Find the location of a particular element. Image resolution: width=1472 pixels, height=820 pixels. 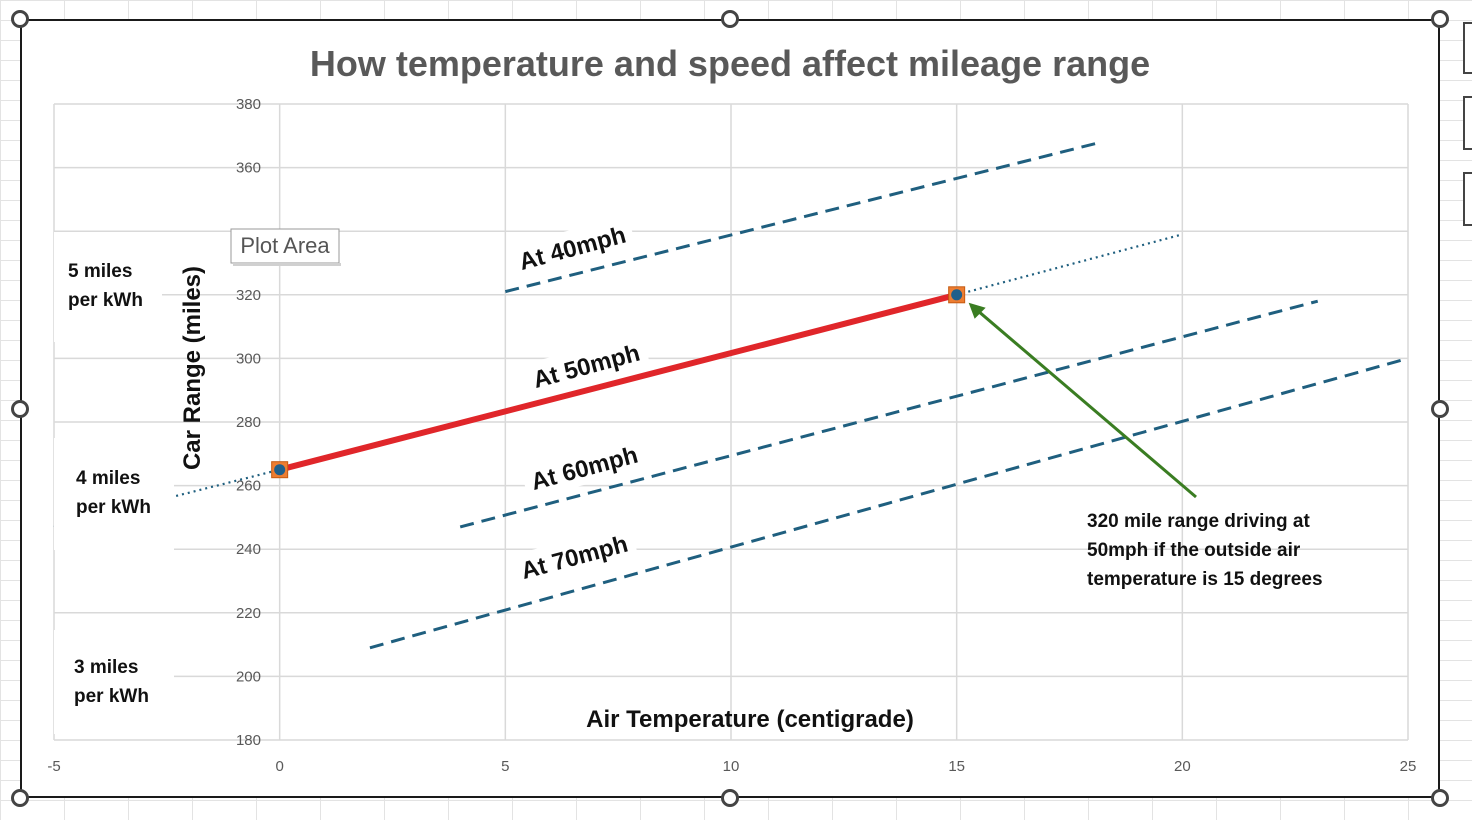

annotation-text-line: temperature is 15 degrees is located at coordinates (1205, 579).